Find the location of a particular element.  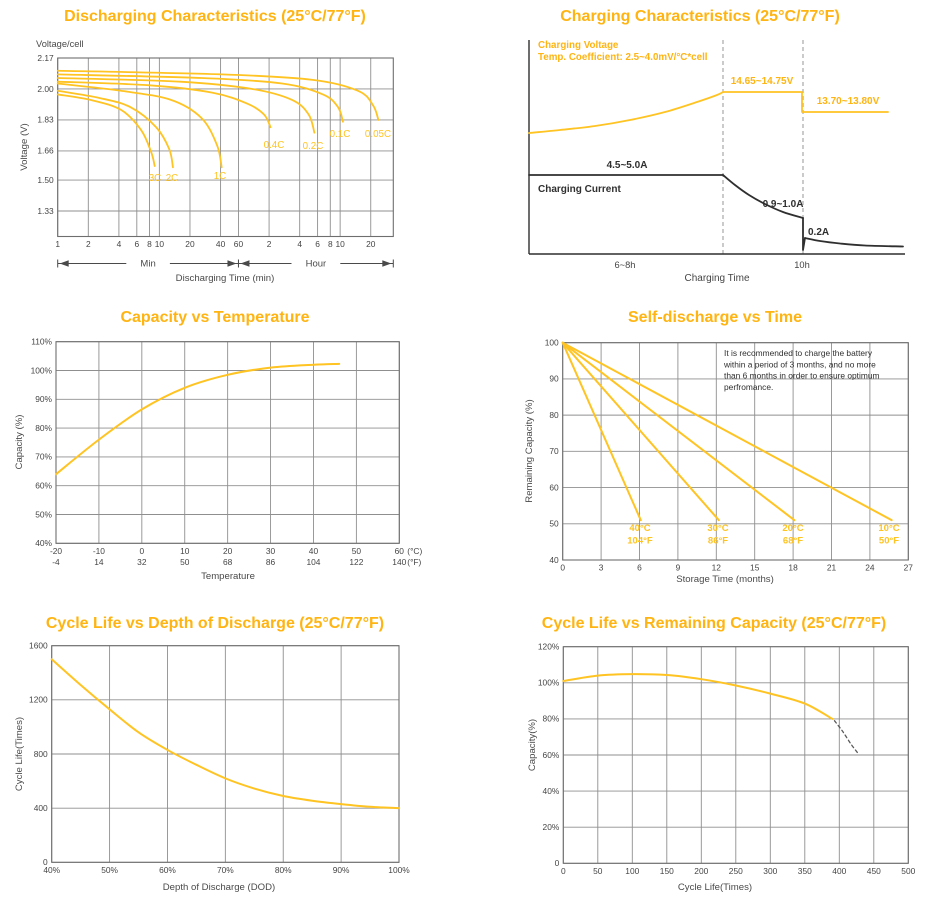

y-tick-label: 800 is located at coordinates (41, 754).